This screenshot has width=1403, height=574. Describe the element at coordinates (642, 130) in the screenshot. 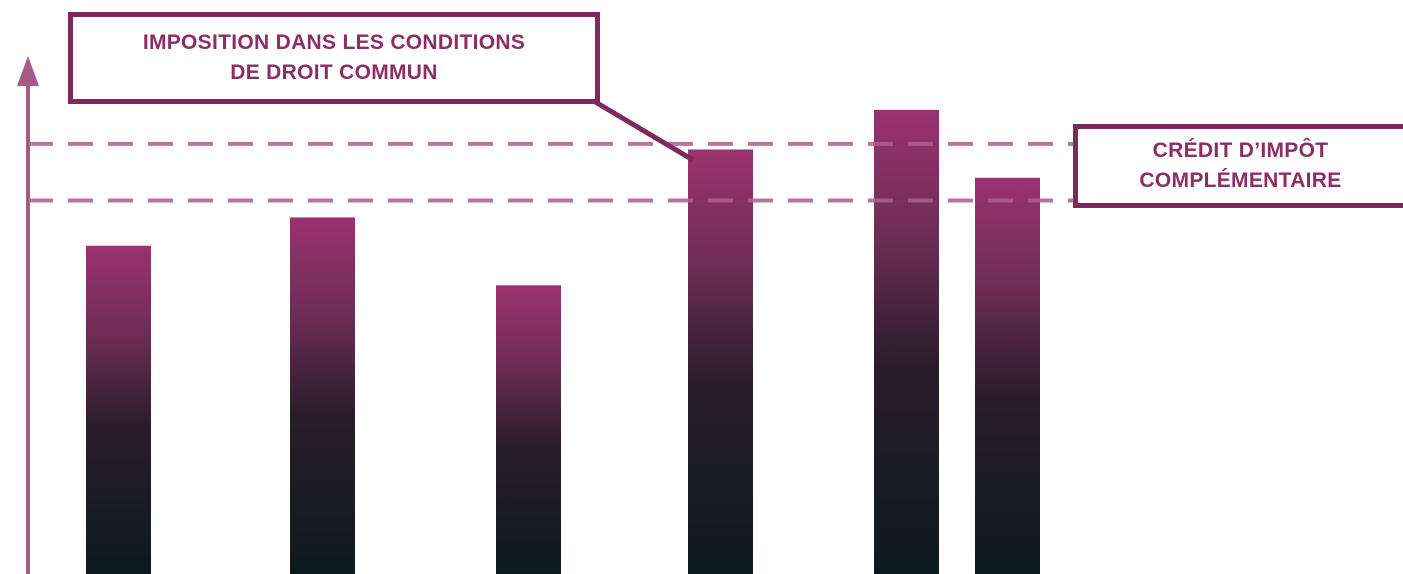

I see `callout-connector-line` at that location.